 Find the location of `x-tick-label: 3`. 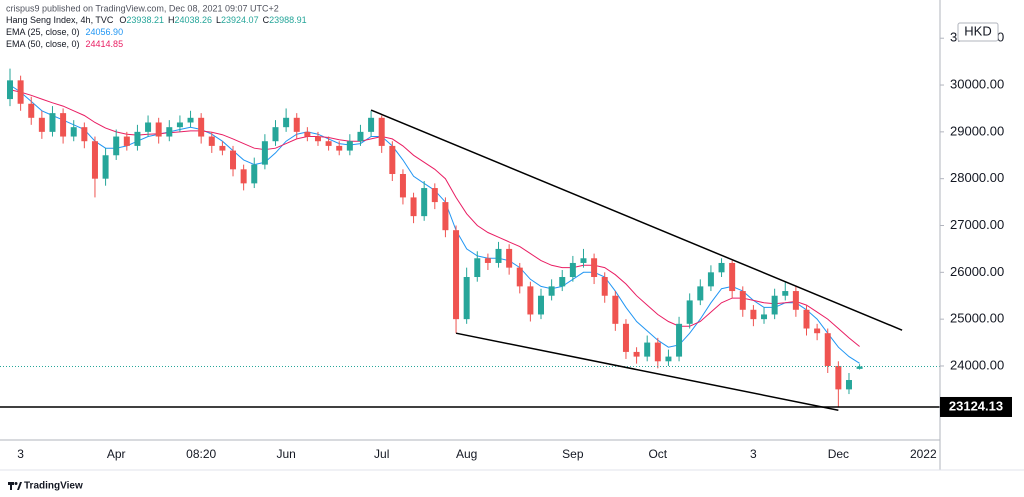

x-tick-label: 3 is located at coordinates (20, 454).